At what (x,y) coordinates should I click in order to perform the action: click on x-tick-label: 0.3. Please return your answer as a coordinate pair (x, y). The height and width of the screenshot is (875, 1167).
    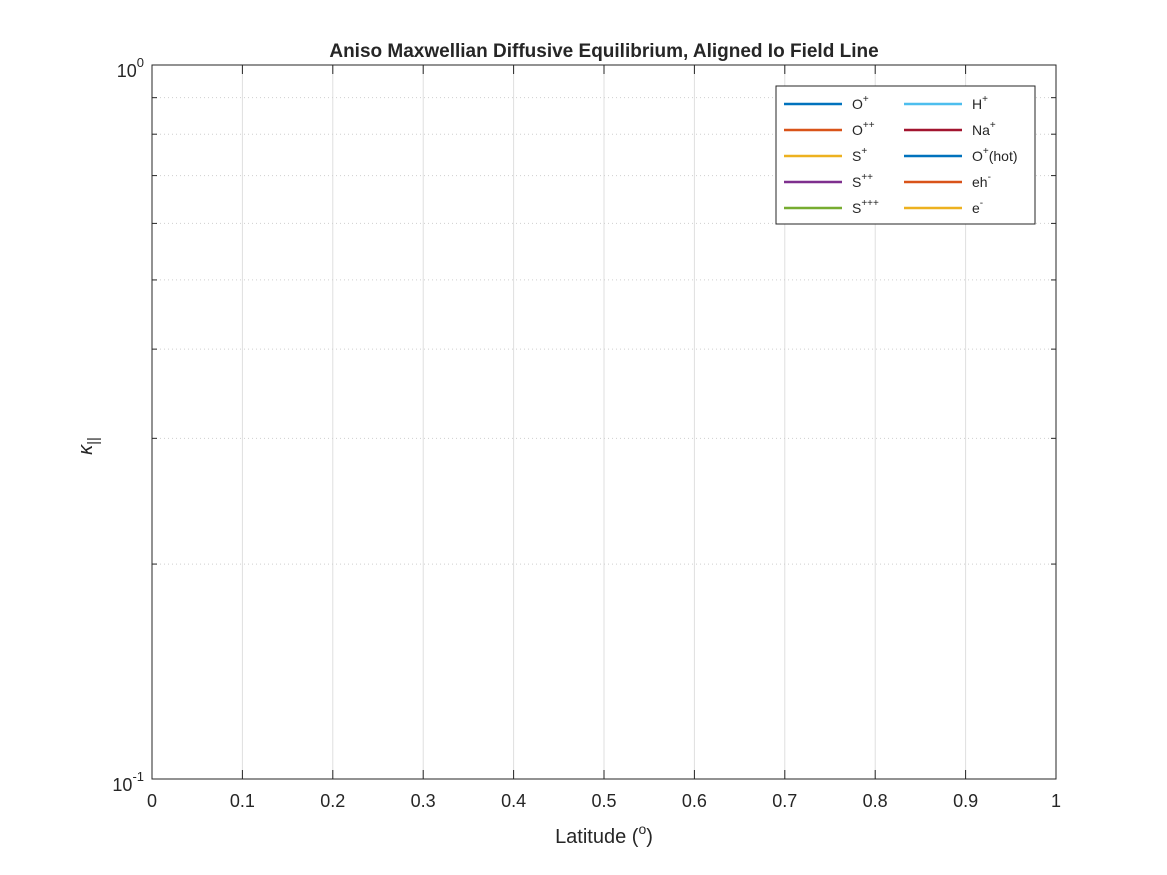
    Looking at the image, I should click on (423, 801).